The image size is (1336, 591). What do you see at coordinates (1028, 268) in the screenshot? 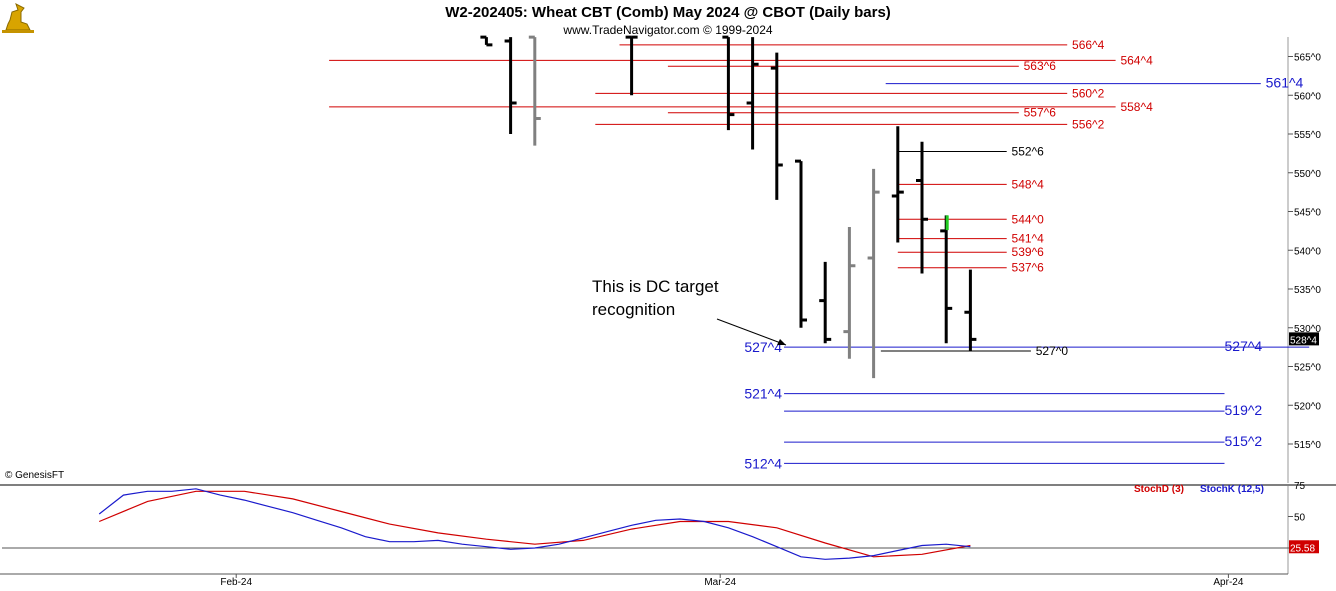
I see `level-label: 537^6` at bounding box center [1028, 268].